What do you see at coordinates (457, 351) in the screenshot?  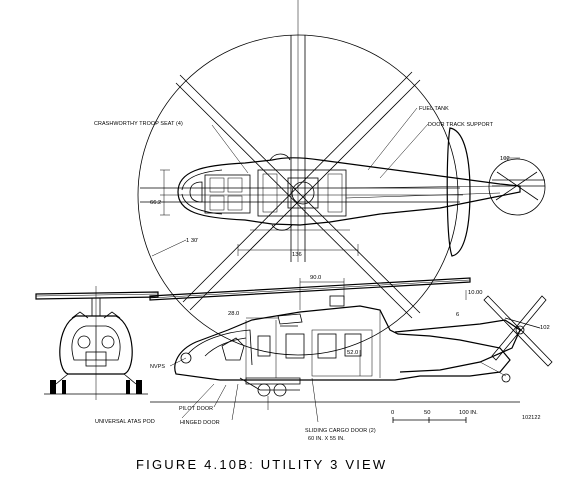 I see `tail-boom-side` at bounding box center [457, 351].